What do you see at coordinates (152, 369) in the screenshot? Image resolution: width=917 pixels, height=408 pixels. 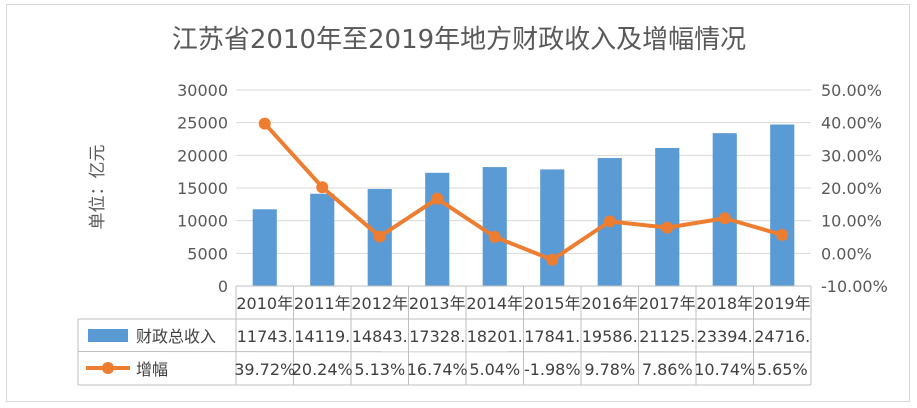 I see `legend-label: 增幅` at bounding box center [152, 369].